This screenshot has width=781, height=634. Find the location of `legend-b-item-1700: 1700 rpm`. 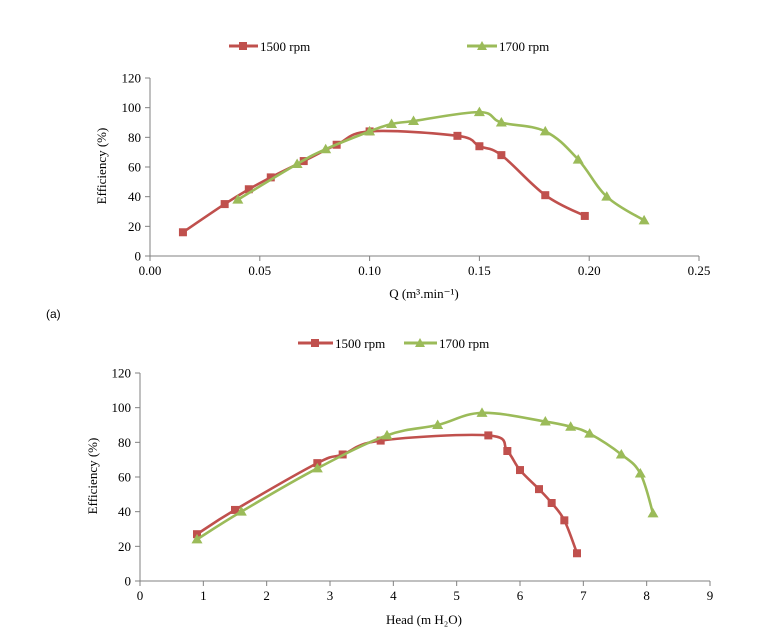

legend-b-item-1700: 1700 rpm is located at coordinates (446, 343).